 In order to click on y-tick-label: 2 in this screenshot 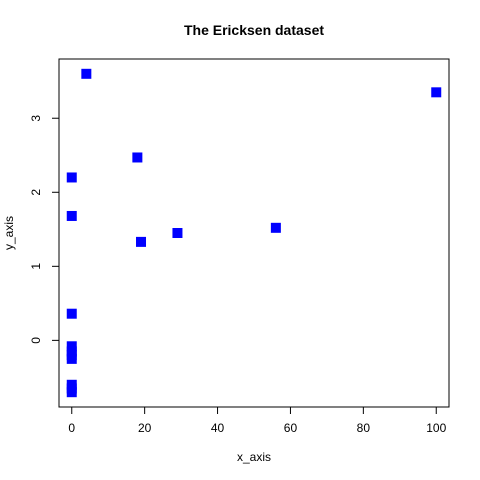, I will do `click(36, 192)`.